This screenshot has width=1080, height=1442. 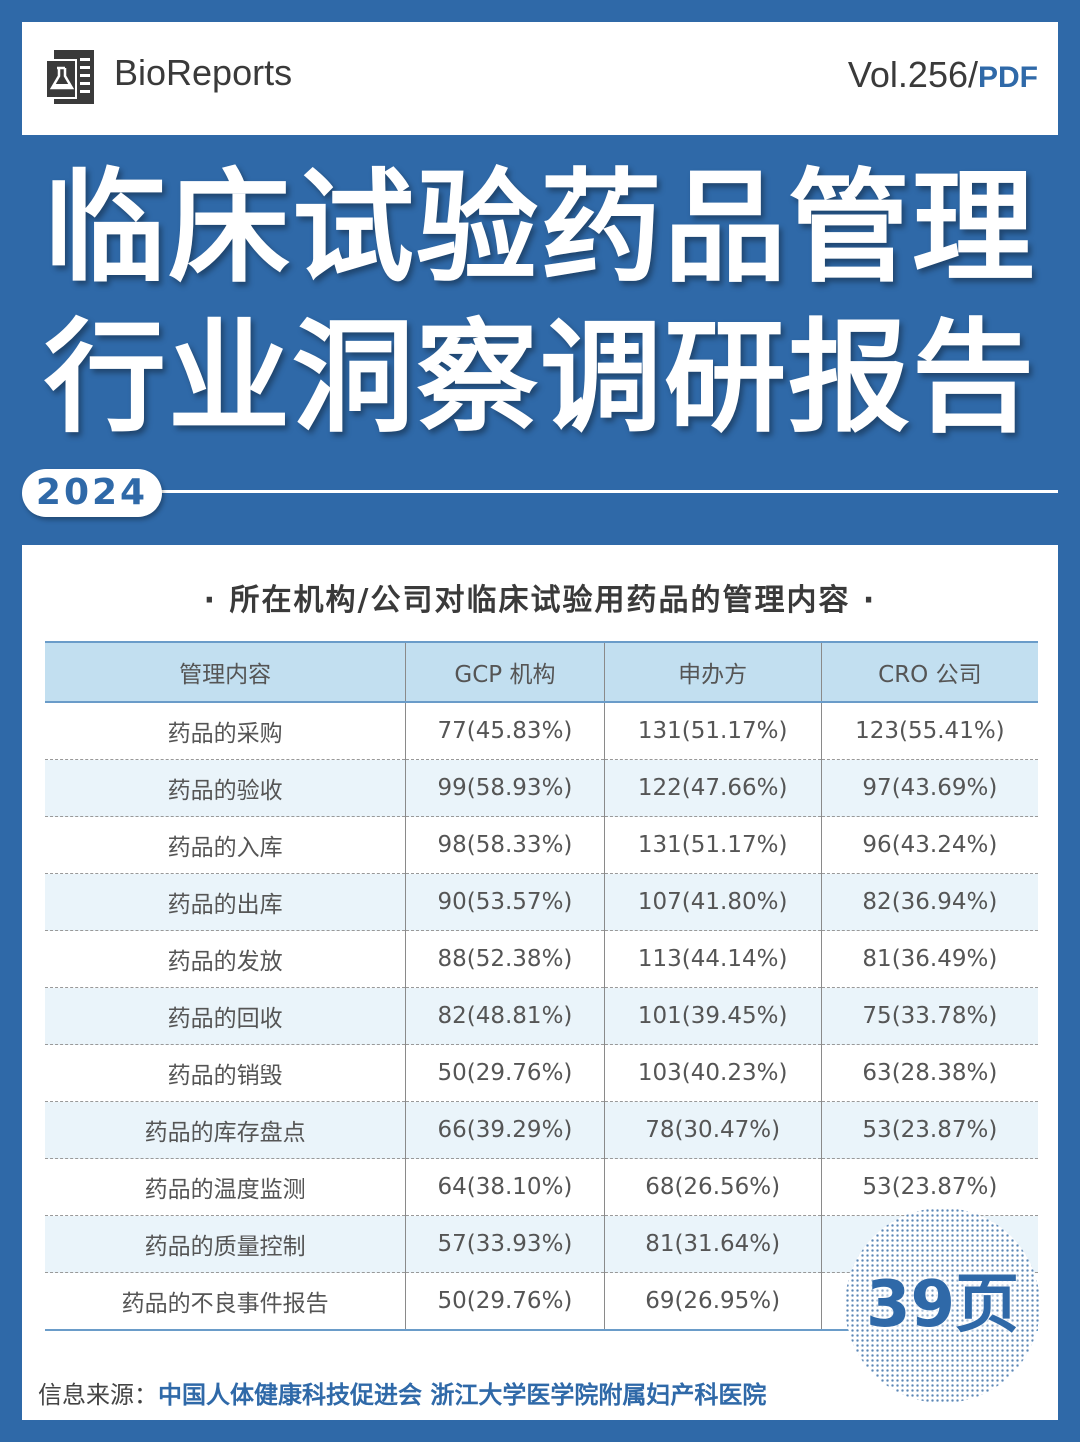 I want to click on report-title-line1: 临床试验药品管理, so click(x=540, y=228).